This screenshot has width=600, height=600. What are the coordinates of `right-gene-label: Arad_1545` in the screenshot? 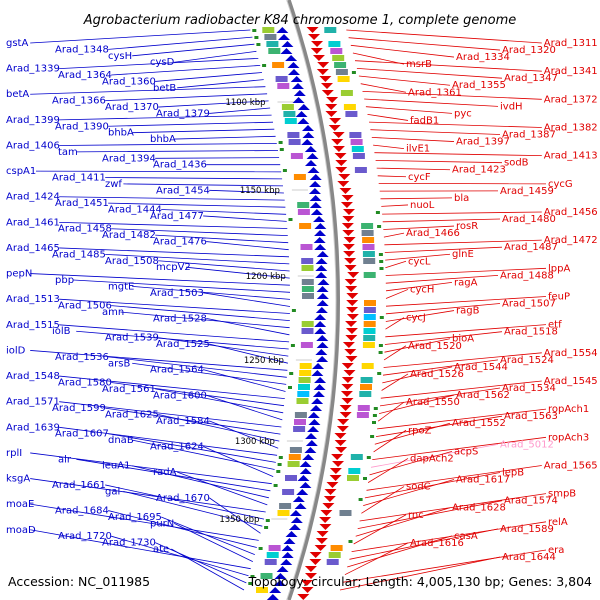 It's located at (571, 381).